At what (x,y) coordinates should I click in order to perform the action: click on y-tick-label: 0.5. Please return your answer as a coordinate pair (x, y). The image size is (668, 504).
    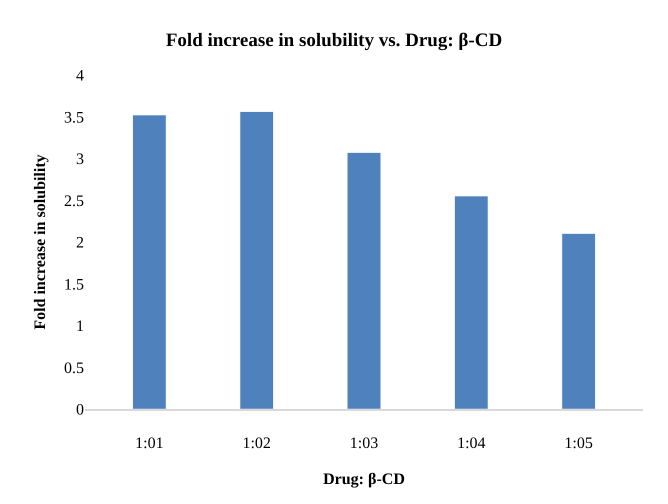
    Looking at the image, I should click on (74, 368).